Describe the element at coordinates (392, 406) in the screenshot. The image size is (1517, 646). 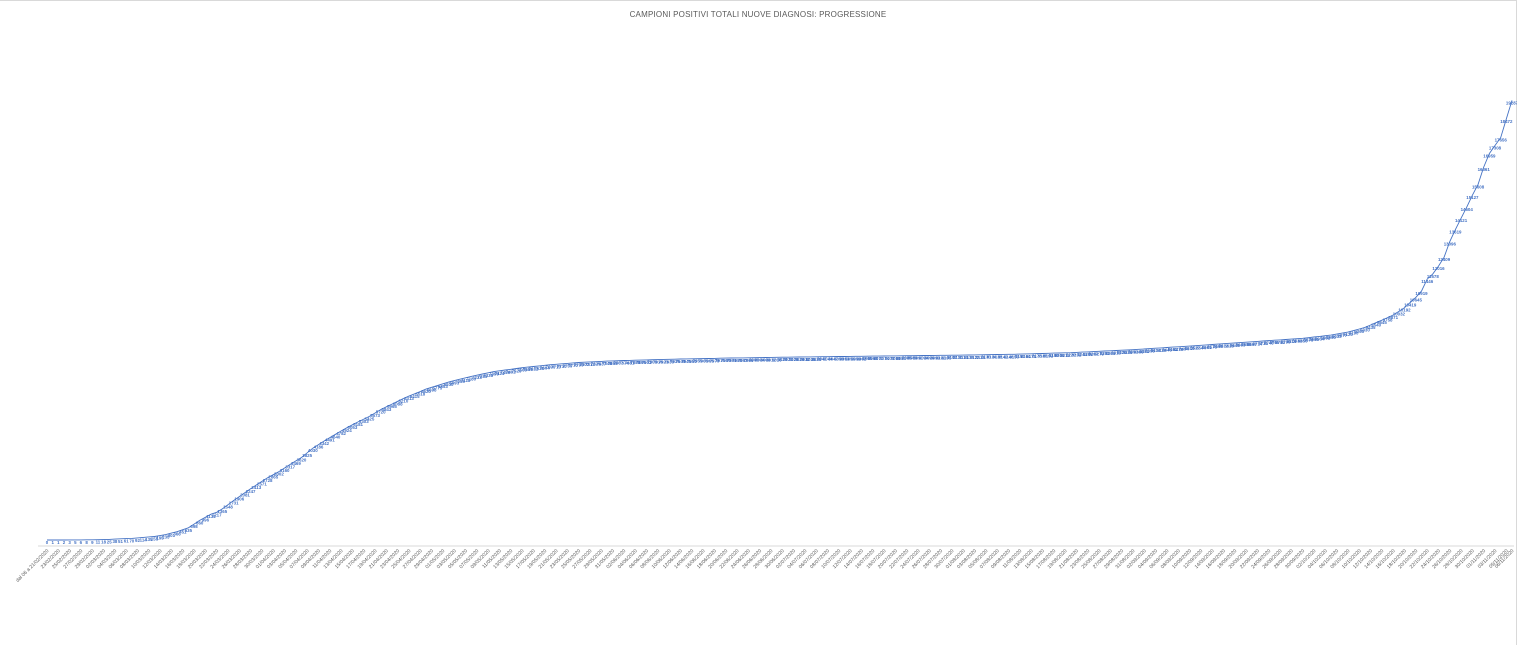
I see `data-label: 5965` at that location.